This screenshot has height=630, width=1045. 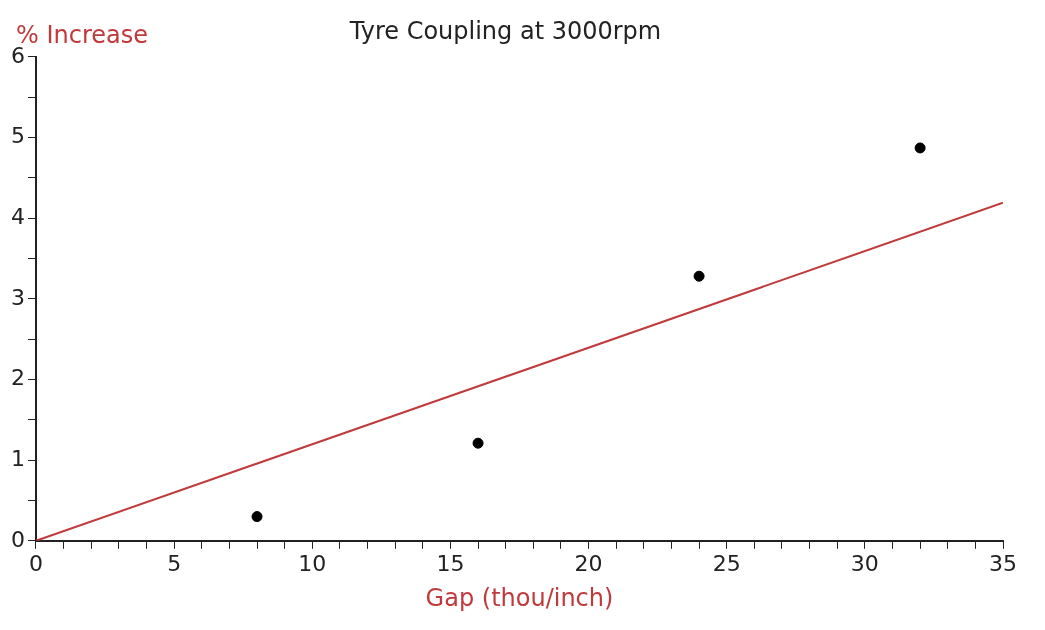 What do you see at coordinates (588, 563) in the screenshot?
I see `x-tick-label: 20` at bounding box center [588, 563].